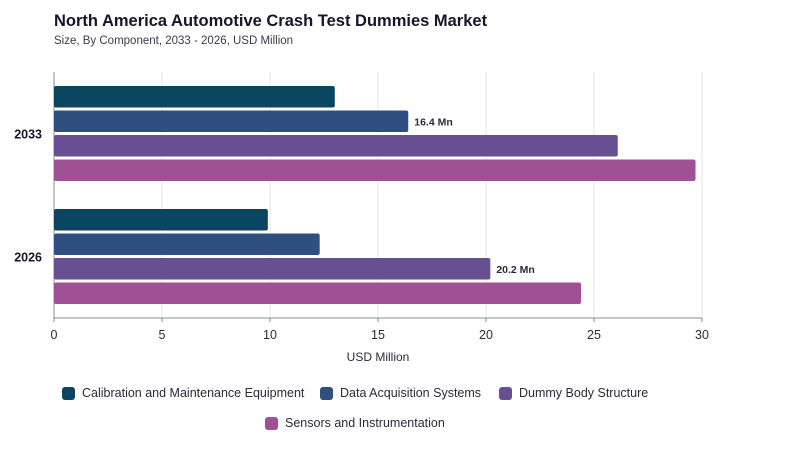  Describe the element at coordinates (584, 393) in the screenshot. I see `legend-label: Dummy Body Structure` at that location.